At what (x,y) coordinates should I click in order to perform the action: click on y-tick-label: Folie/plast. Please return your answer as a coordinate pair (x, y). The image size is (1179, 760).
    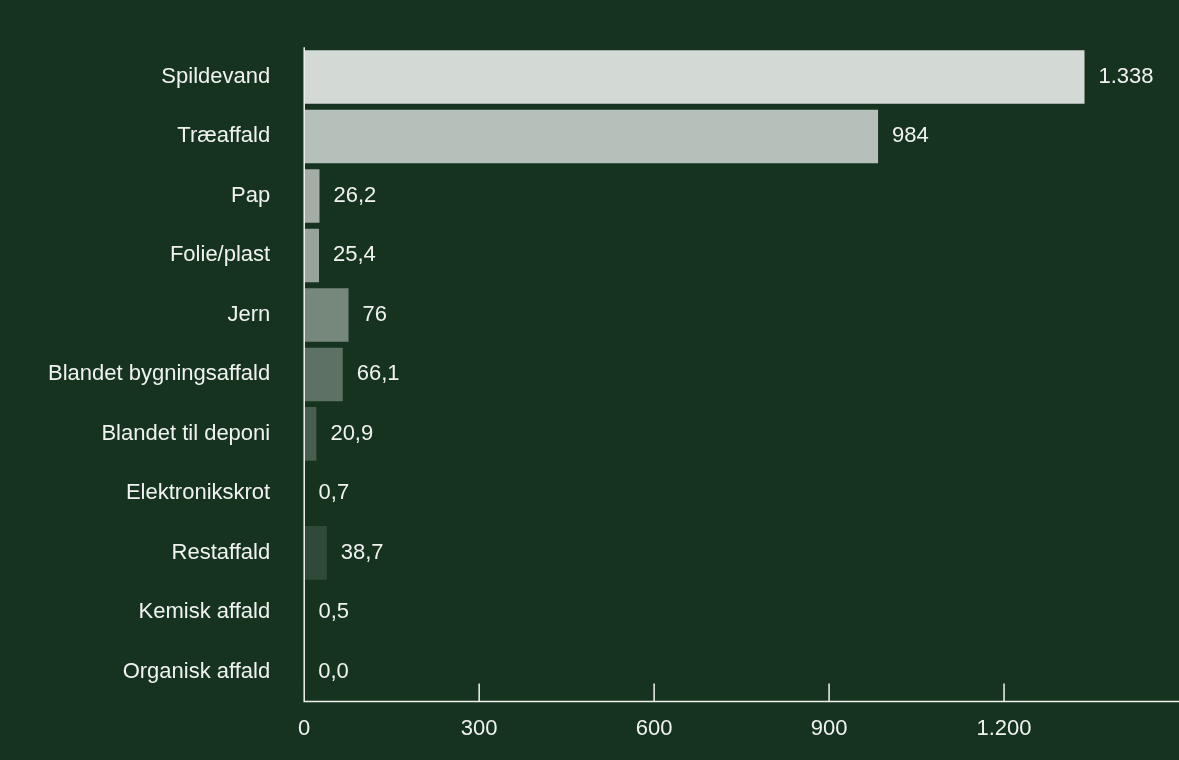
    Looking at the image, I should click on (220, 254).